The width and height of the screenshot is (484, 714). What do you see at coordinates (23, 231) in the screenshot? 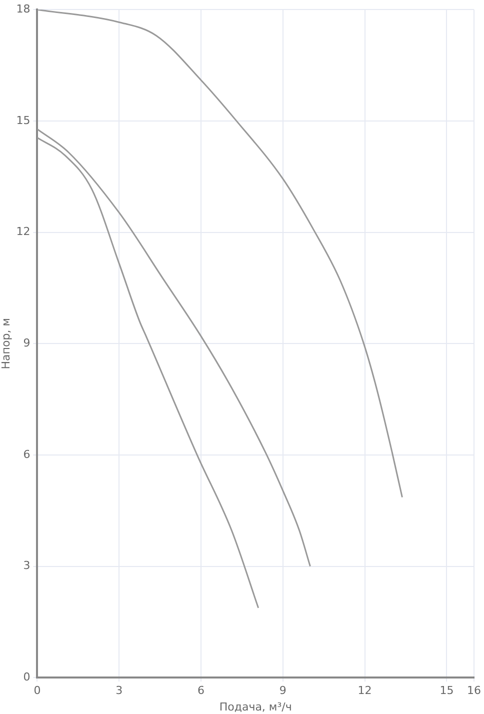
I see `y-tick-label: 12` at bounding box center [23, 231].